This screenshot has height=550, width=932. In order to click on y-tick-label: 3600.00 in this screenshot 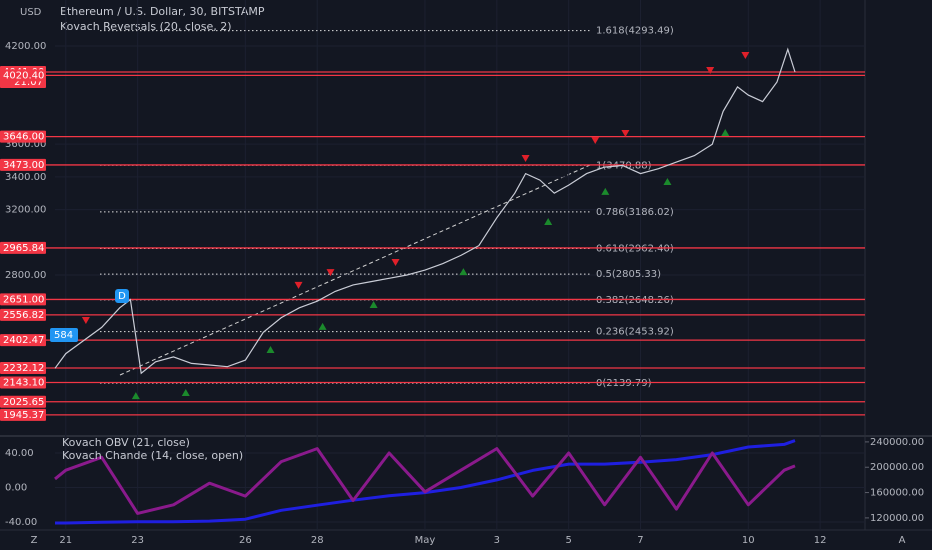, I will do `click(25, 144)`.